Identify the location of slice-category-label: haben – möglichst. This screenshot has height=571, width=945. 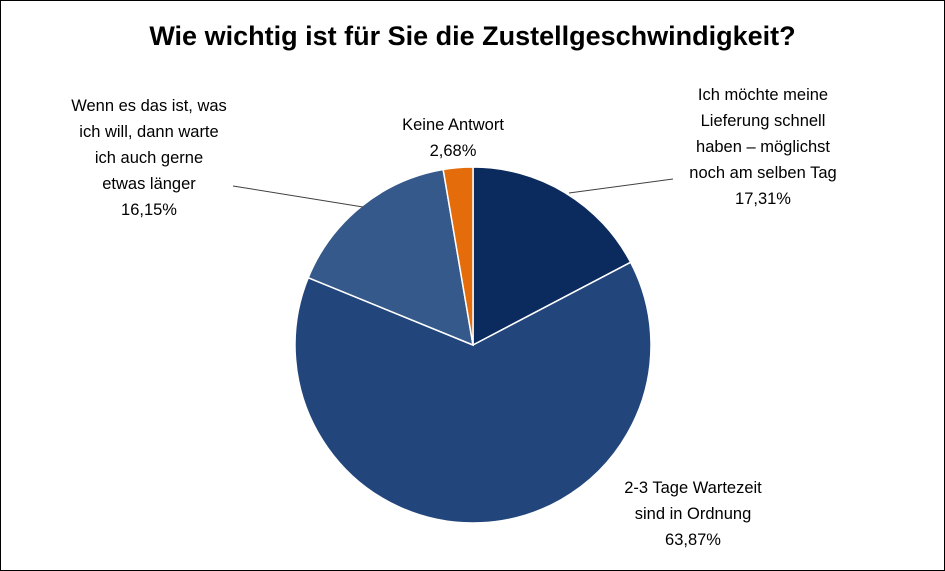
(763, 147).